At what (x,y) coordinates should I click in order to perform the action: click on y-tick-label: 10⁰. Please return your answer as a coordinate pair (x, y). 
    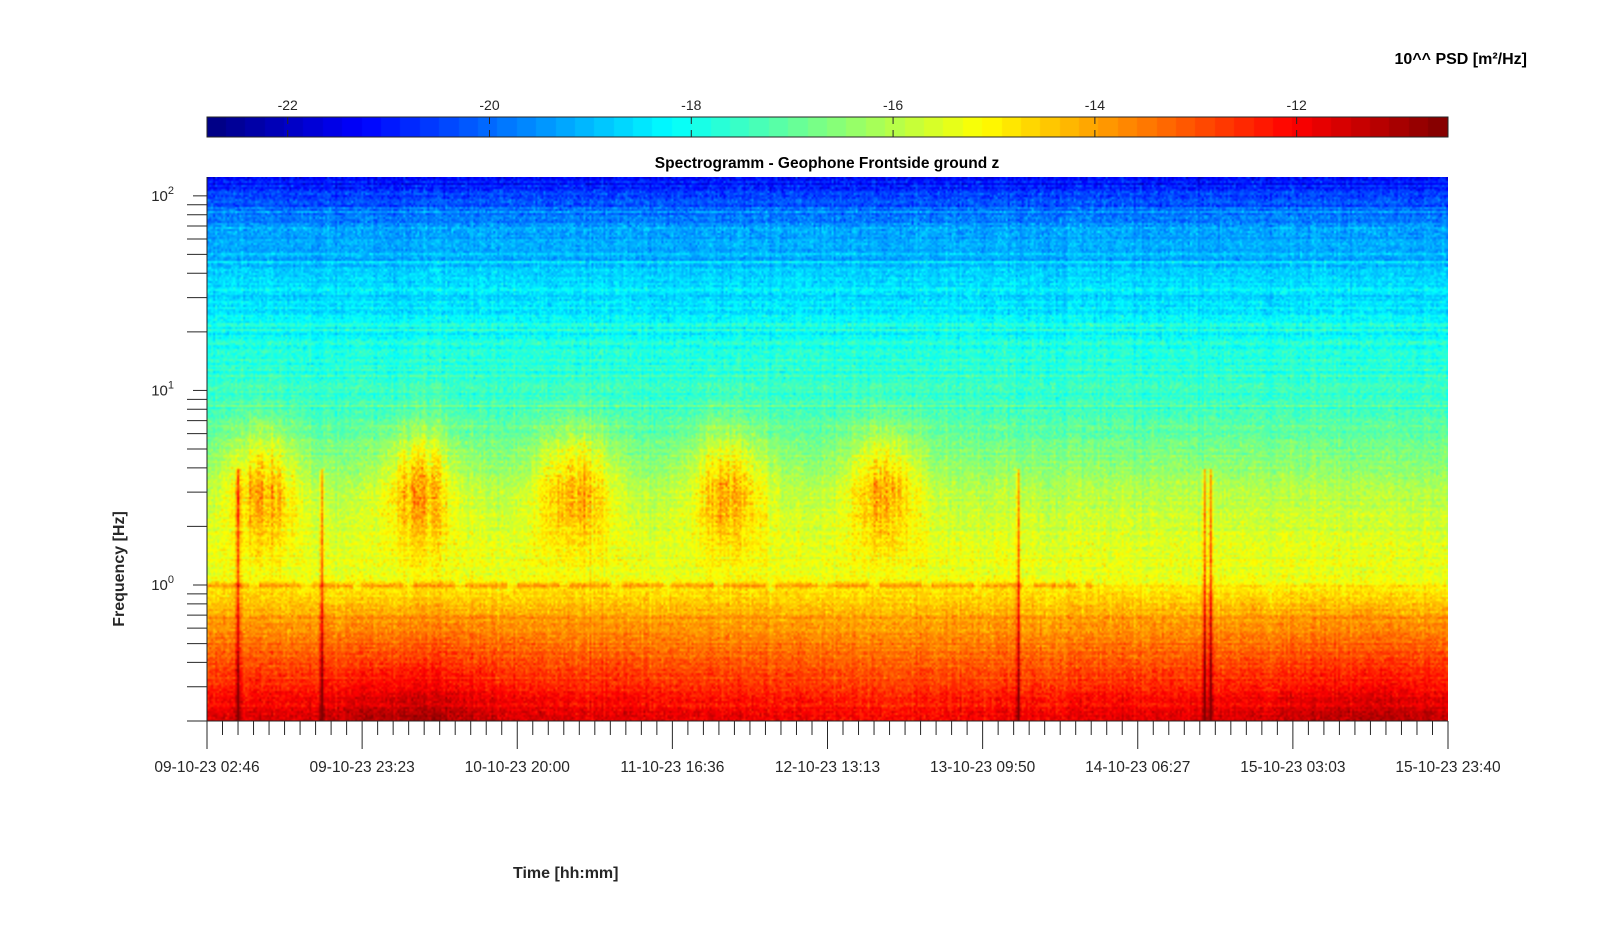
    Looking at the image, I should click on (162, 584).